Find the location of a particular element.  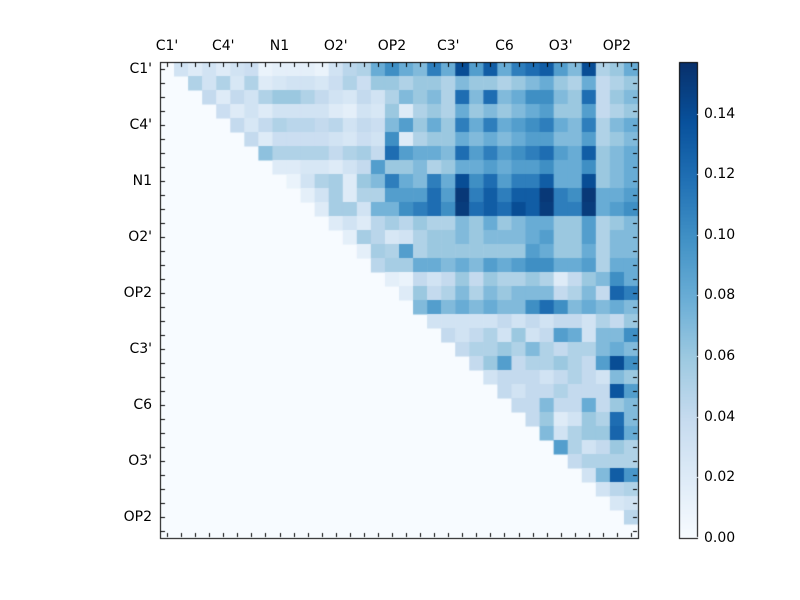

y-tick-label-7: O3' is located at coordinates (140, 461).